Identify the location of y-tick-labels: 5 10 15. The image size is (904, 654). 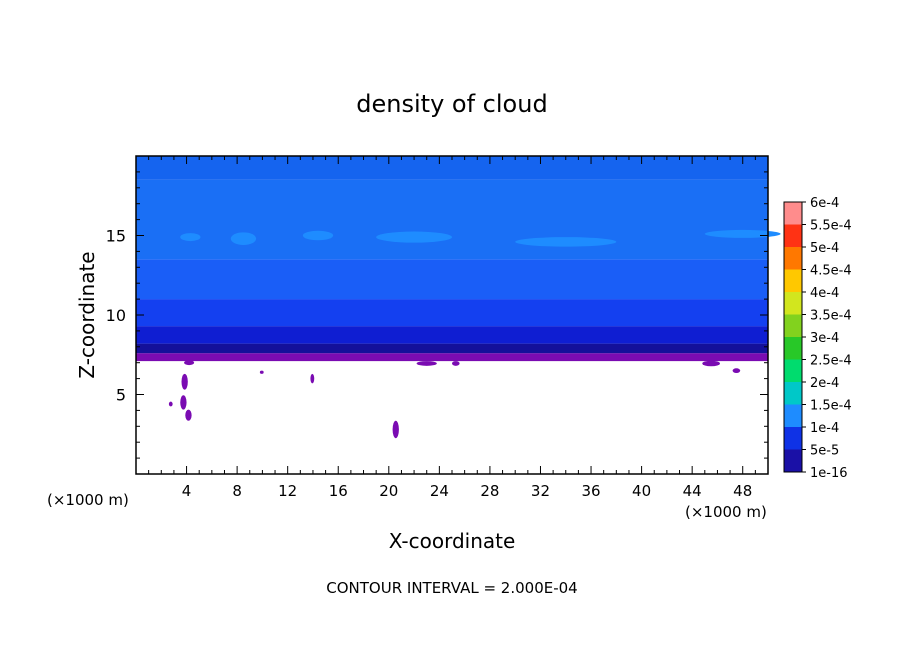
(116, 316).